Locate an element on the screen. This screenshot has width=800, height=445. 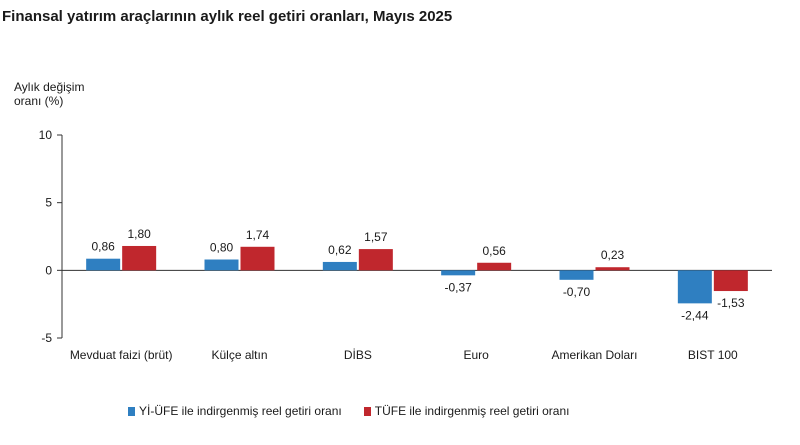
legend-item-yi-ufe: Yİ-ÜFE ile indirgenmiş reel getiri oranı is located at coordinates (235, 411).